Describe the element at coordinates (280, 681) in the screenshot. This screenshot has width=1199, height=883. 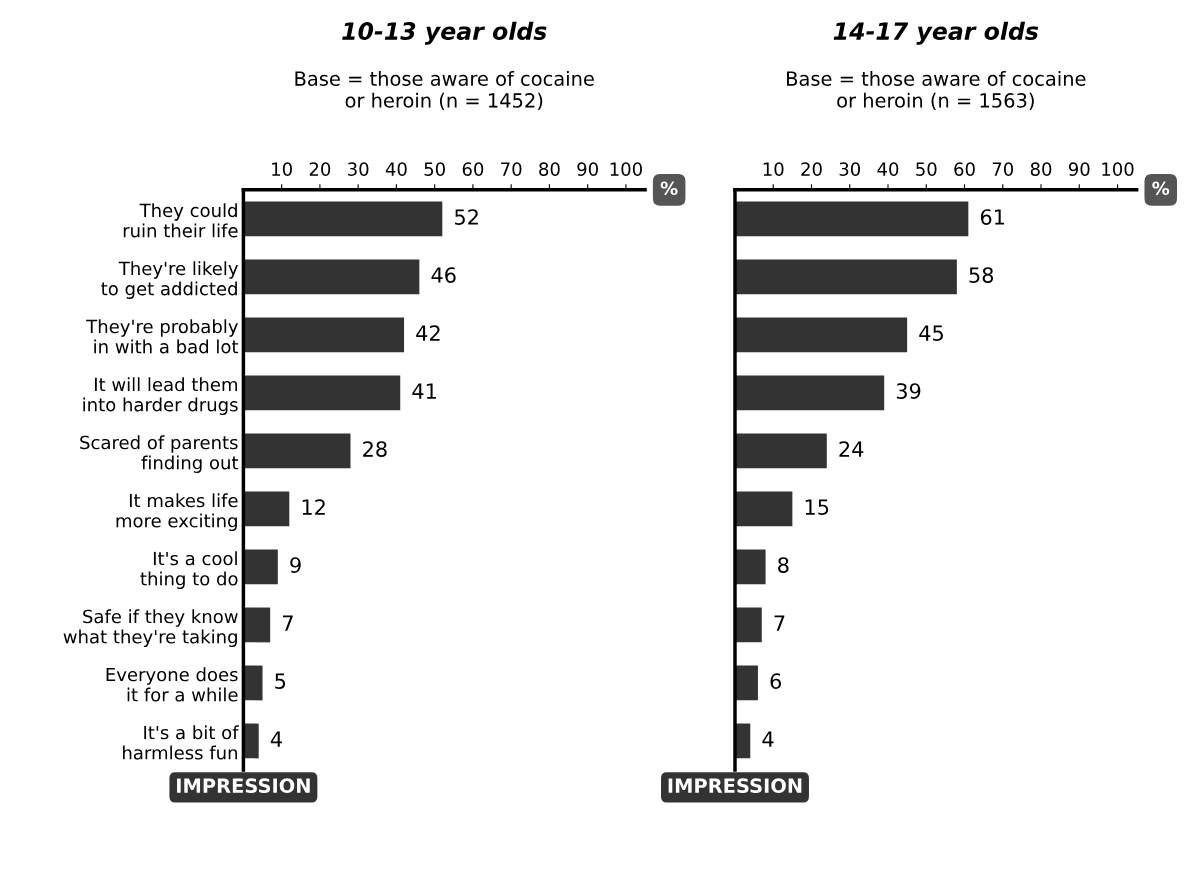
I see `data-label: 5` at that location.